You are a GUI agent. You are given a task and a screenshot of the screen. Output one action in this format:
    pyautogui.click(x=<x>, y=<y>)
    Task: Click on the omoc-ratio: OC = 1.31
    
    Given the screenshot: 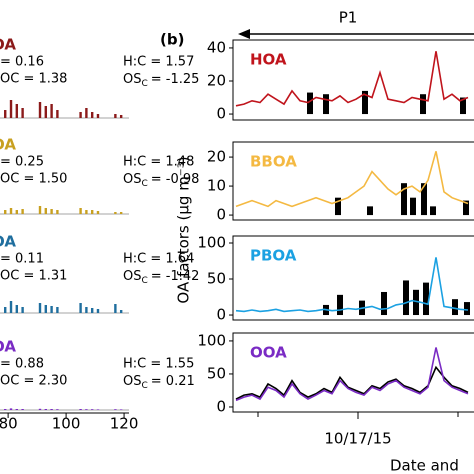 What is the action you would take?
    pyautogui.click(x=33, y=276)
    